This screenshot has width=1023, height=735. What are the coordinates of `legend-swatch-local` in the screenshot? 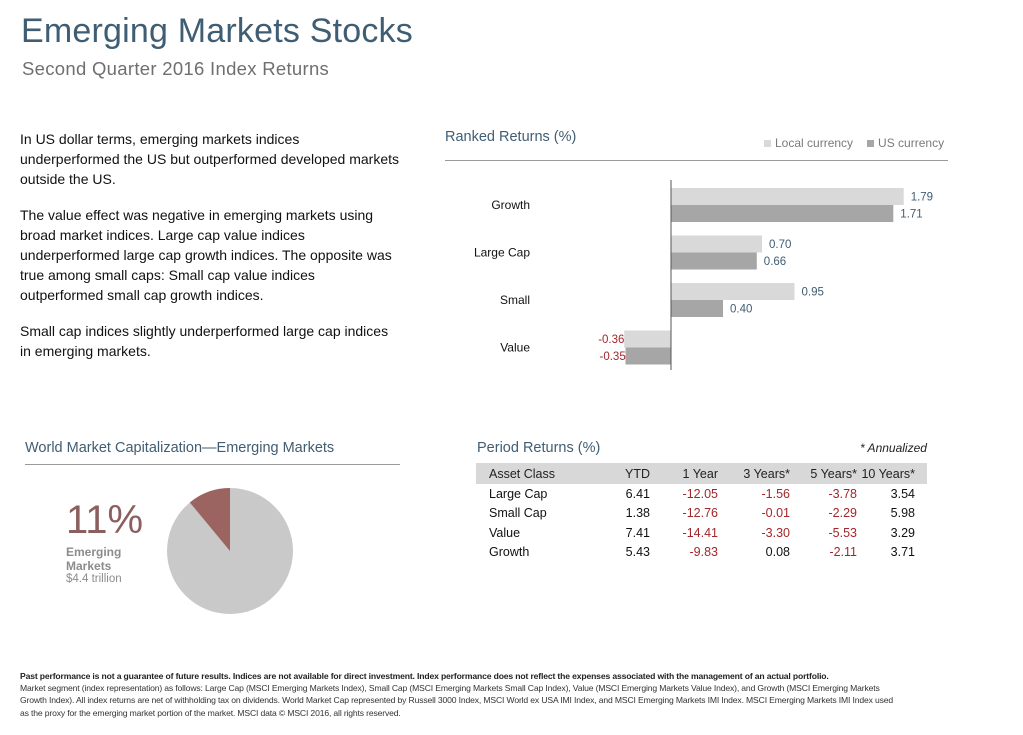 It's located at (767, 143).